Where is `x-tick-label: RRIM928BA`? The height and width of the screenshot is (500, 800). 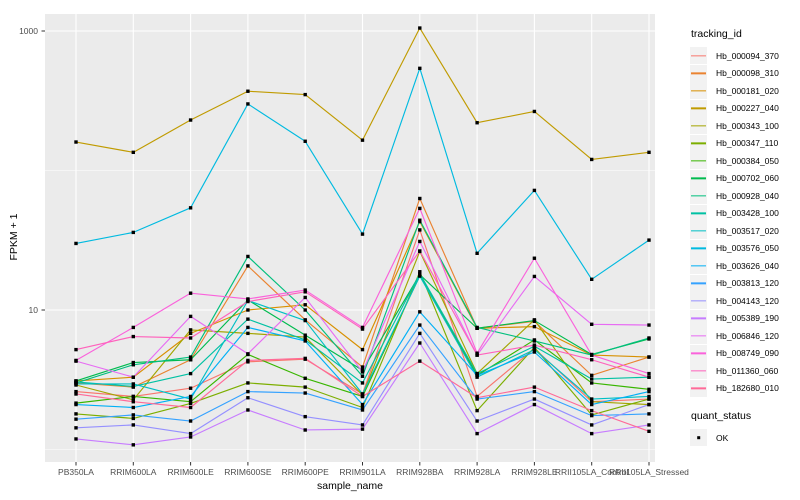
x-tick-label: RRIM928BA is located at coordinates (420, 472).